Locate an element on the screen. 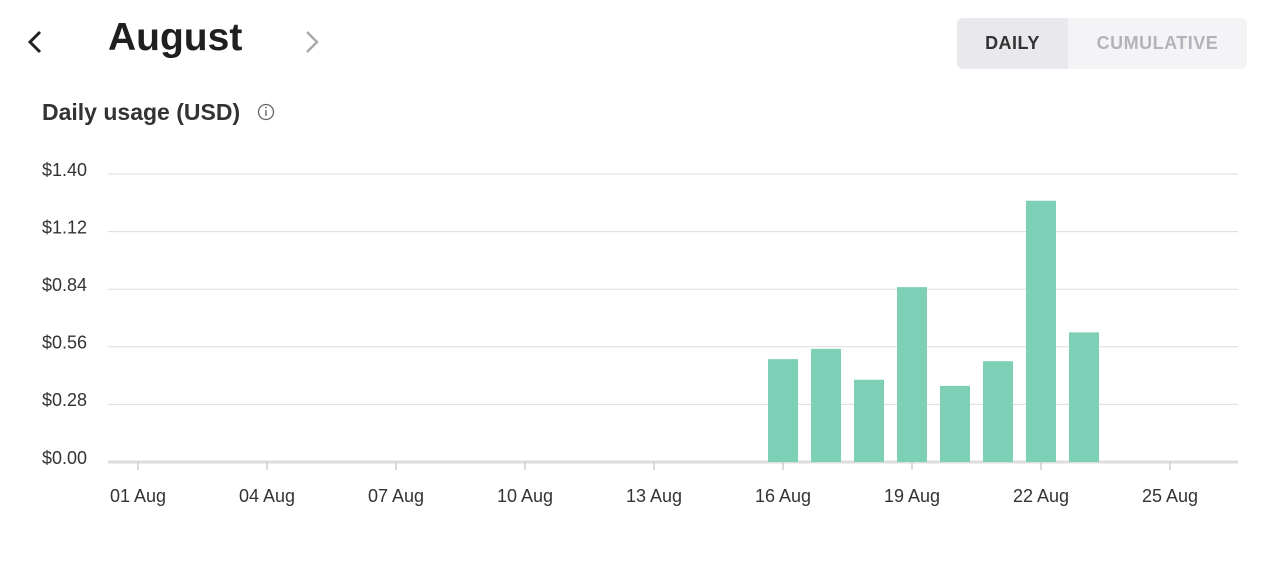 Image resolution: width=1280 pixels, height=570 pixels. x-tick-label: 22 Aug is located at coordinates (1041, 496).